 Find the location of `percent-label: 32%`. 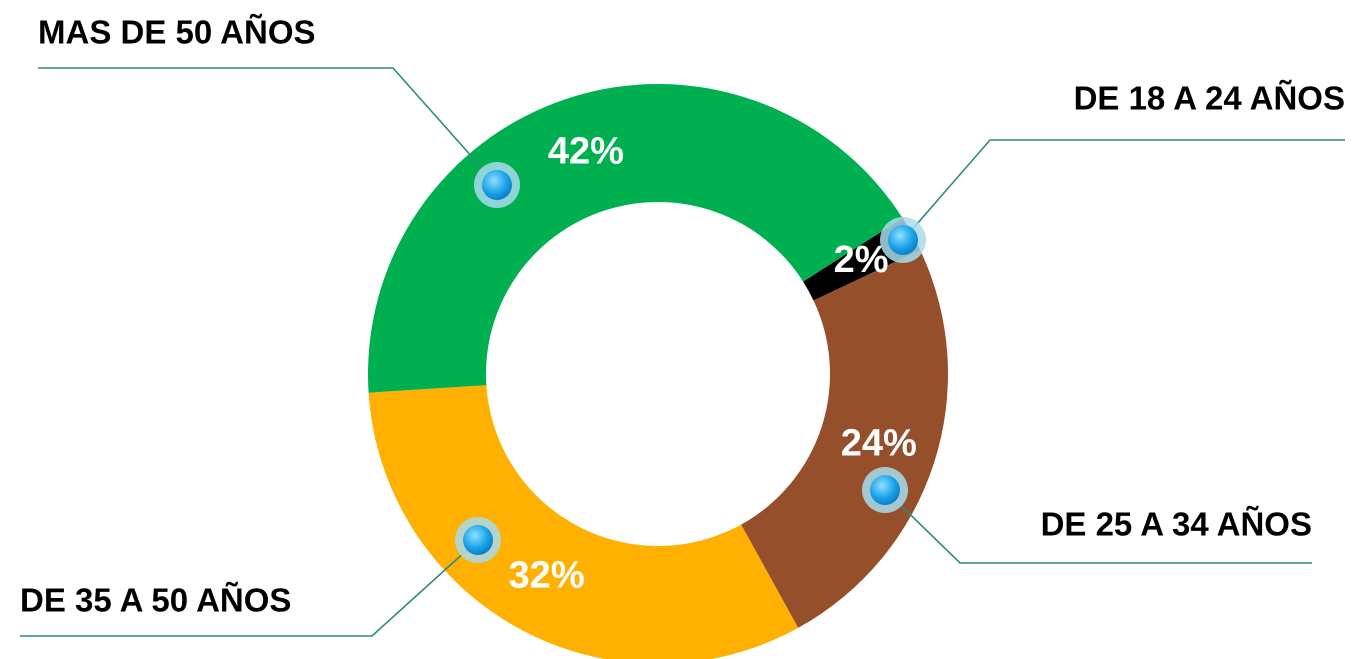

percent-label: 32% is located at coordinates (547, 576).